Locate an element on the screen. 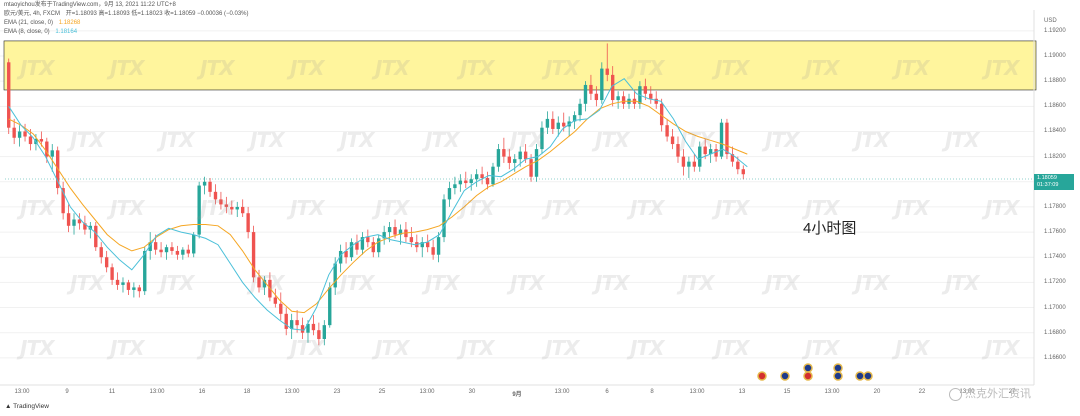 This screenshot has height=416, width=1080. symbol-title: 欧元/美元, 4h, FXCM is located at coordinates (32, 14).